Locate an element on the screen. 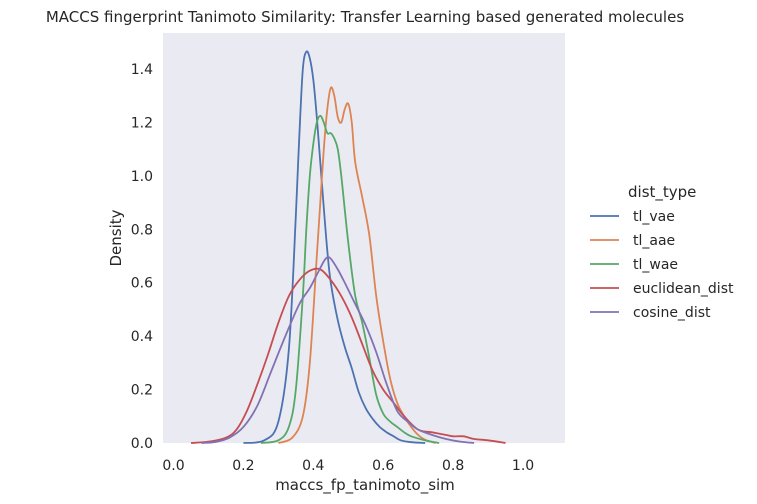  y-tick-label: 0.4 is located at coordinates (142, 337).